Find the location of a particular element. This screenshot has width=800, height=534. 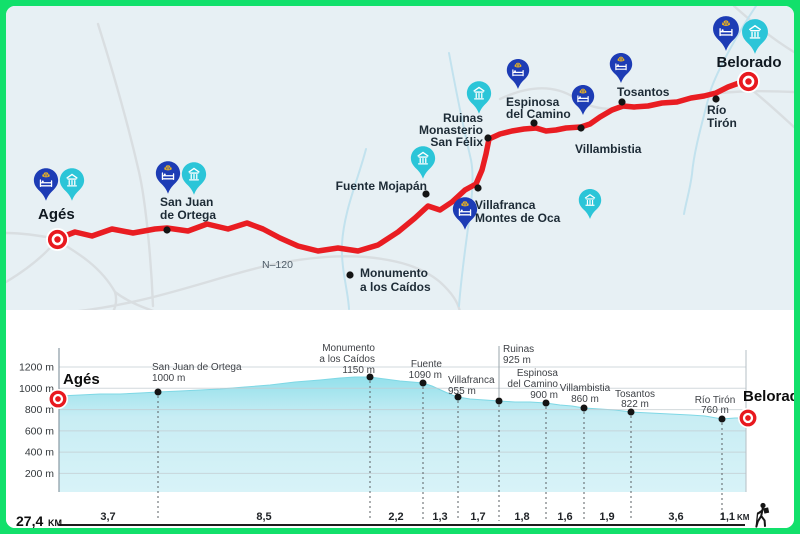

y-tick-1200: 1200 m is located at coordinates (36, 368).